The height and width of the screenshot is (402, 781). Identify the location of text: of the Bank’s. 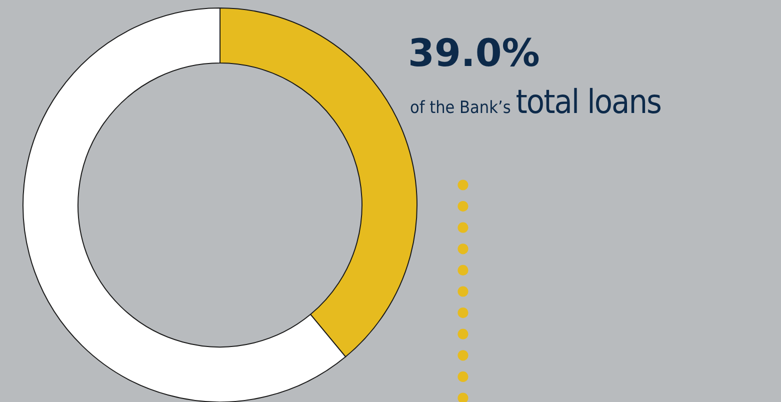
(460, 108).